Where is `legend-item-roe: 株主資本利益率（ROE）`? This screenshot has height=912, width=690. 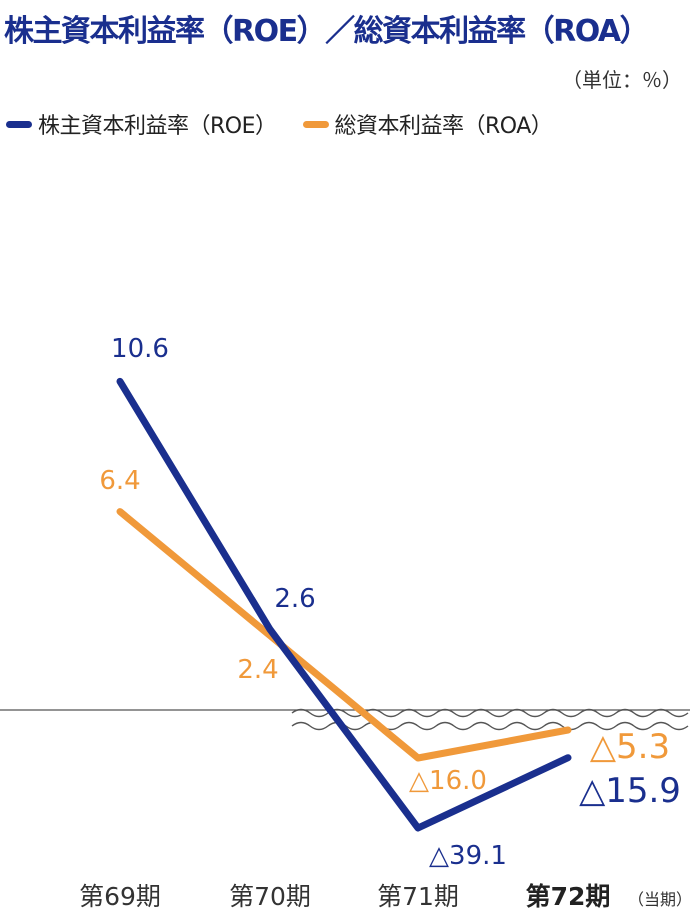
legend-item-roe: 株主資本利益率（ROE） is located at coordinates (141, 124).